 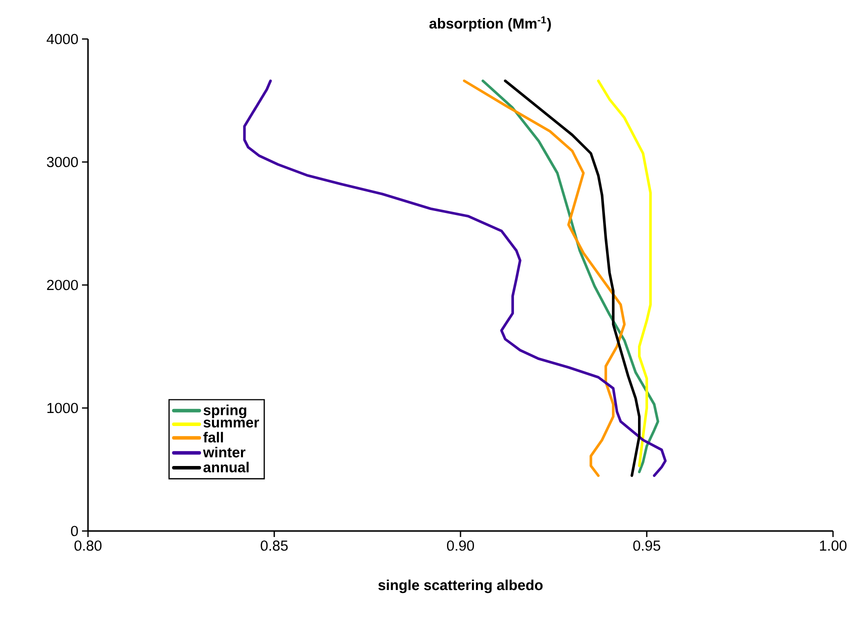 What do you see at coordinates (62, 162) in the screenshot?
I see `y-tick-label: 3000` at bounding box center [62, 162].